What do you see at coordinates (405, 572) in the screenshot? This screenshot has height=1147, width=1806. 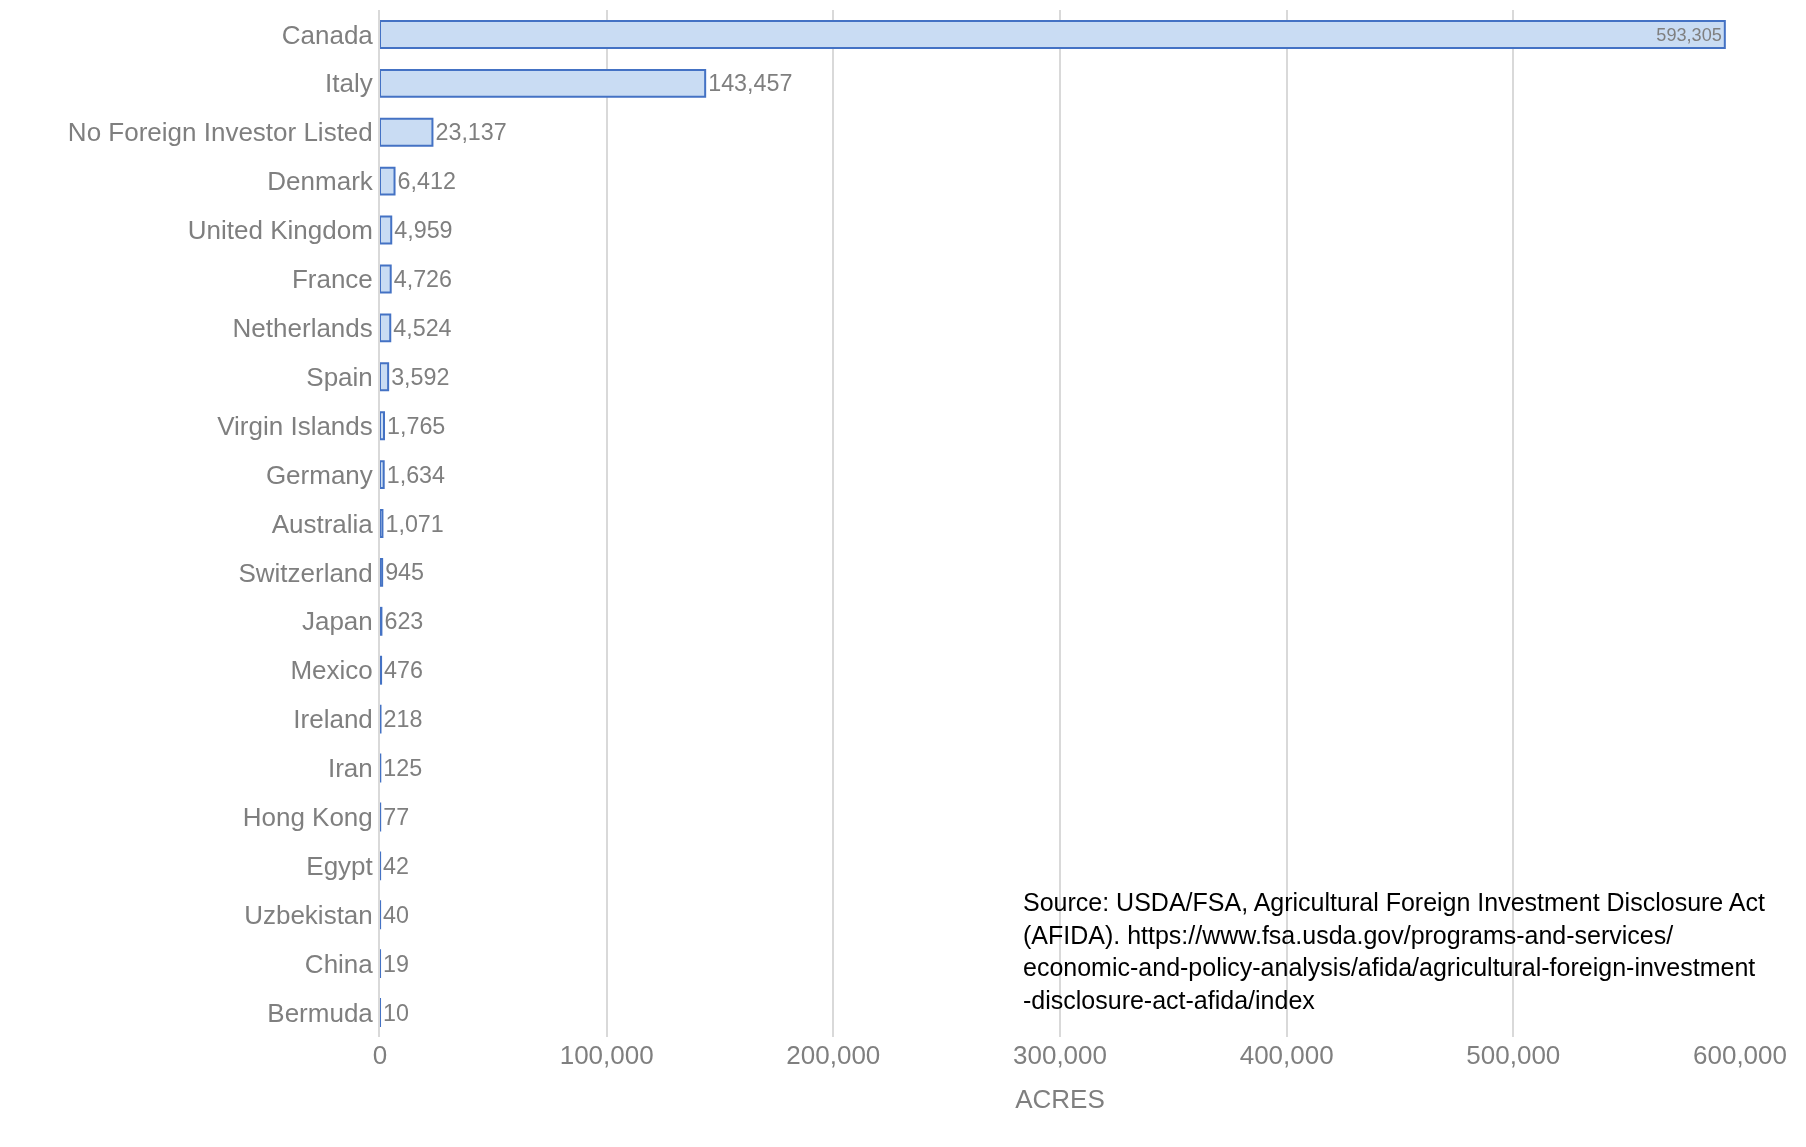 I see `data-label: 945` at bounding box center [405, 572].